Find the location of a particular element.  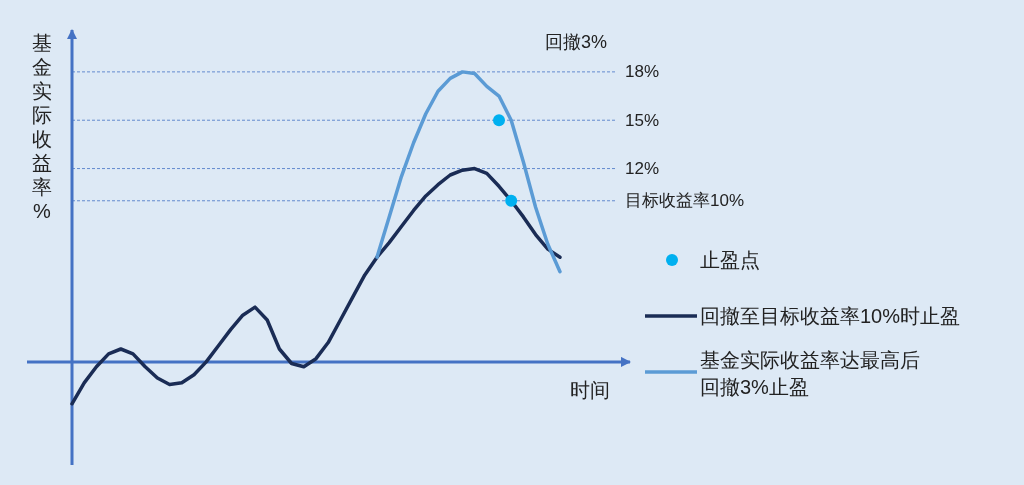

legend-label: 回撤至目标收益率10%时止盈 is located at coordinates (830, 316).